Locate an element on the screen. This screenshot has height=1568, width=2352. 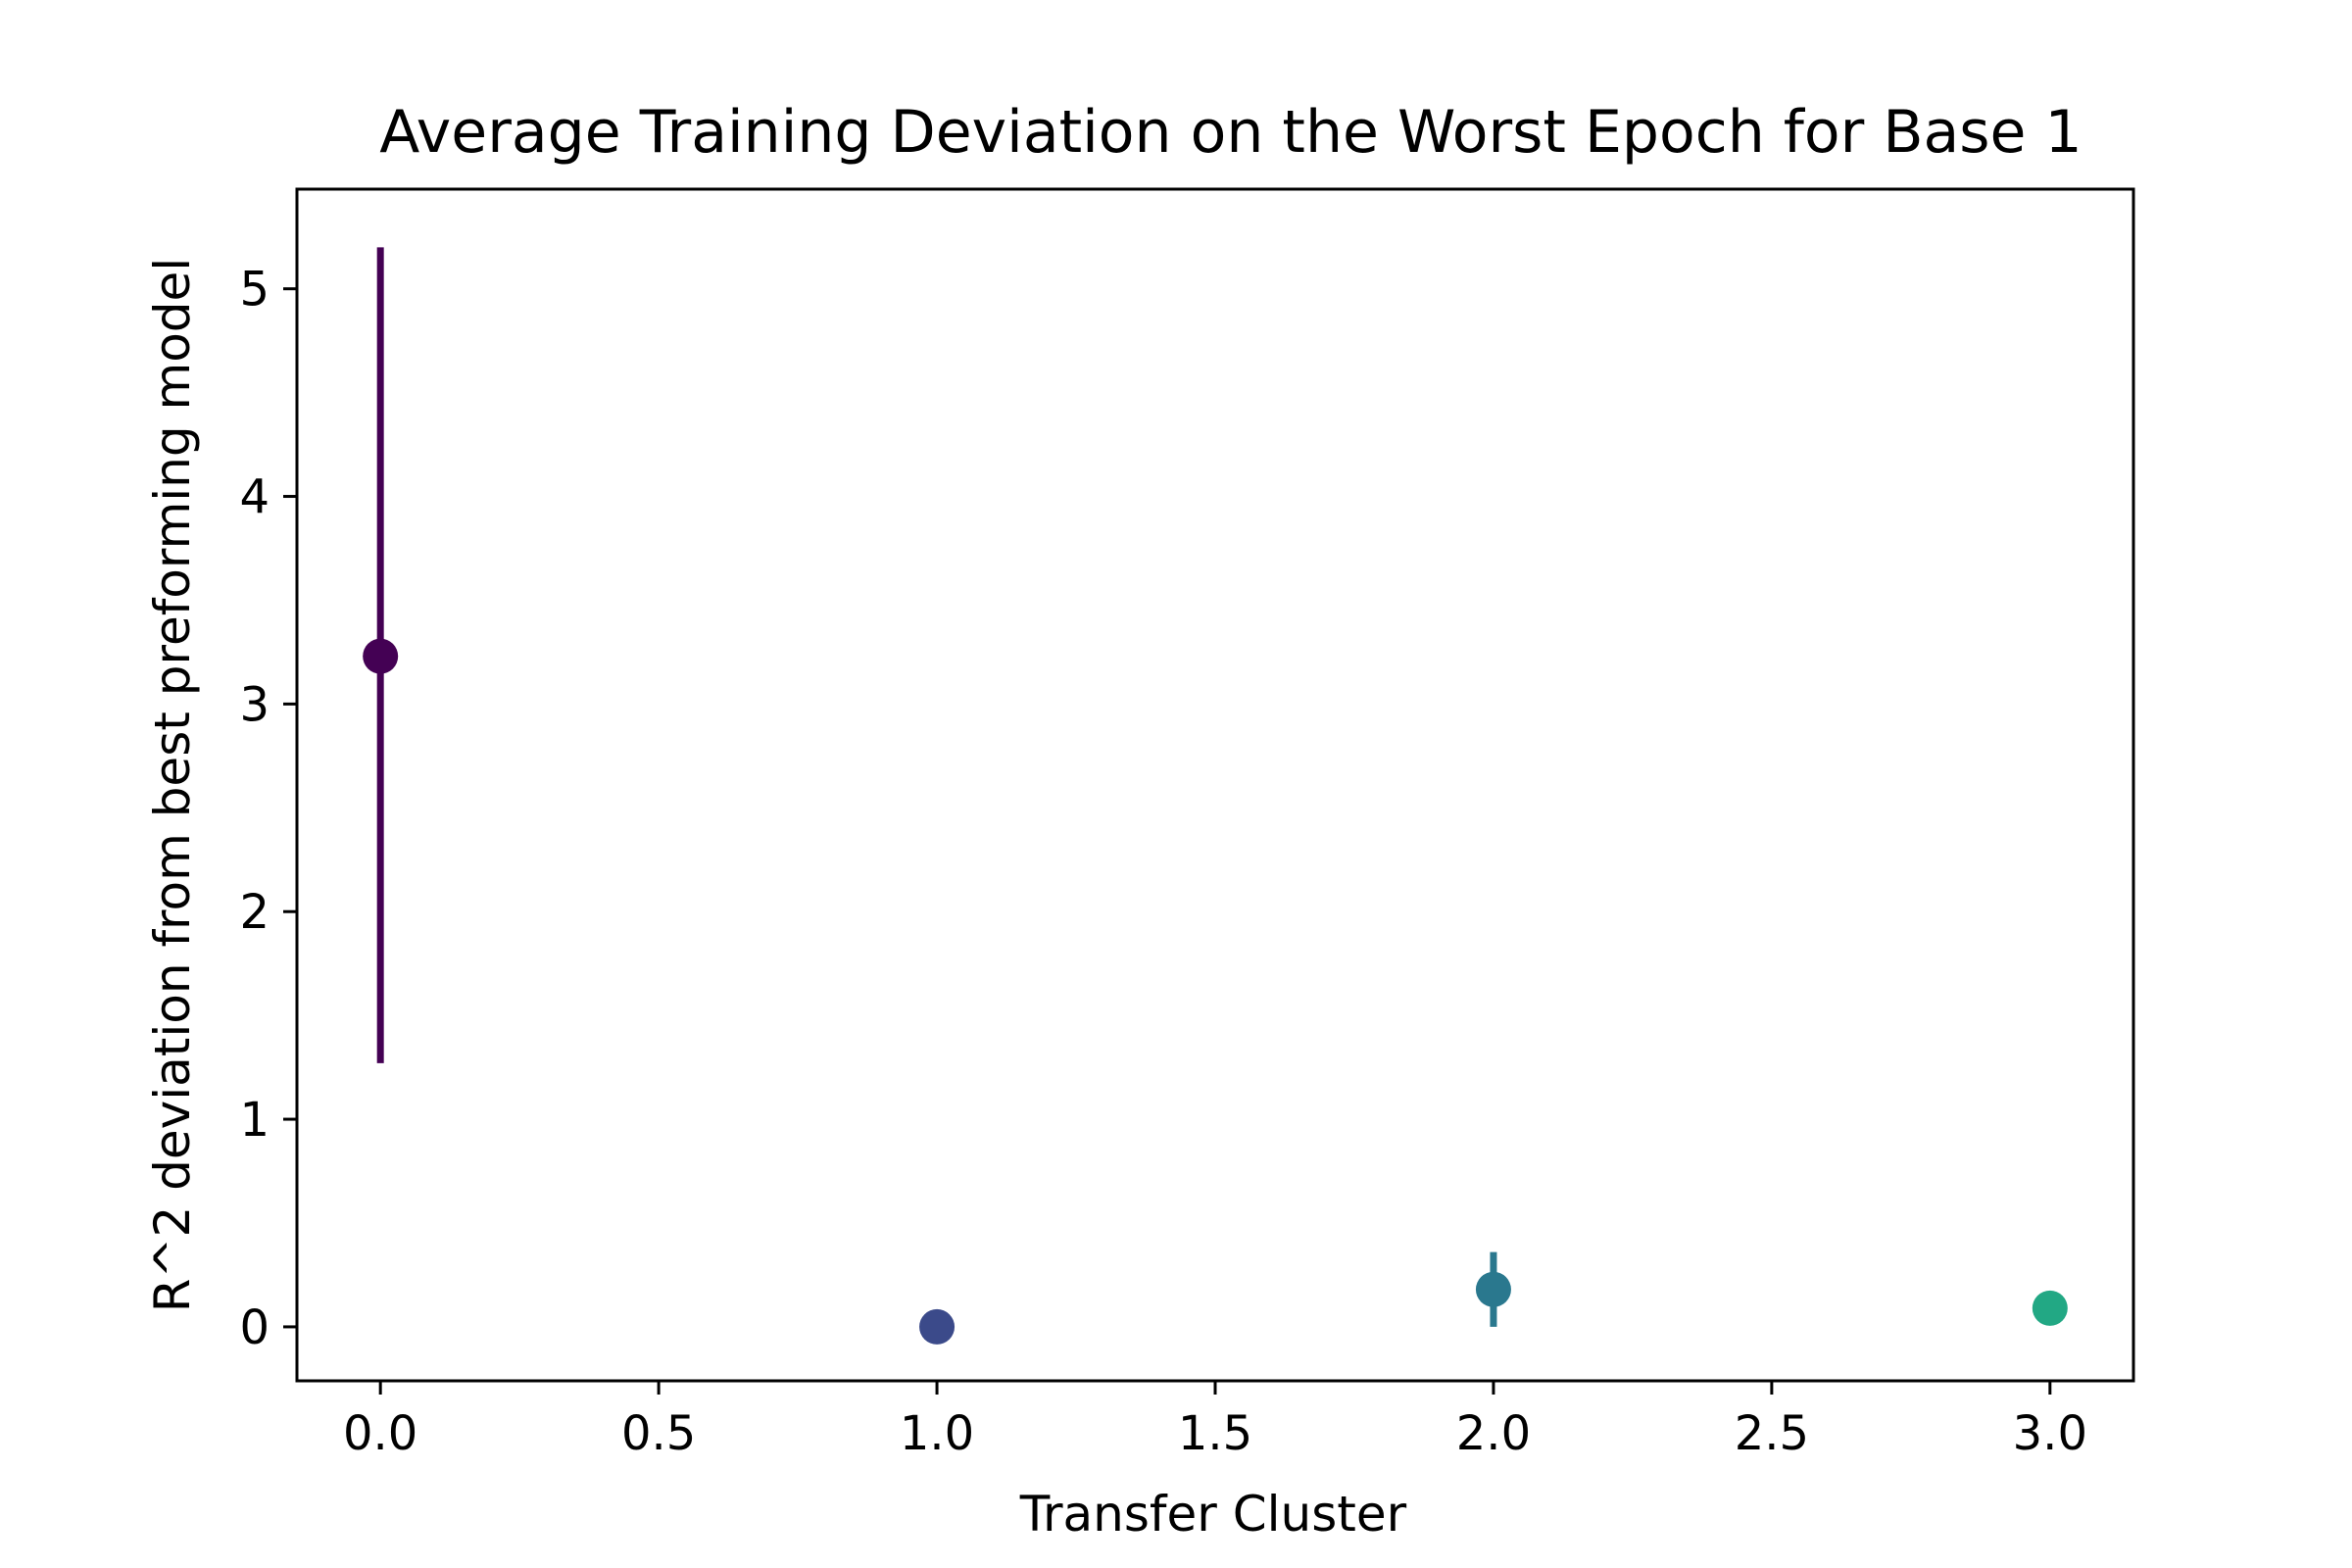
x-tick-label: 1.0 is located at coordinates (937, 1433).